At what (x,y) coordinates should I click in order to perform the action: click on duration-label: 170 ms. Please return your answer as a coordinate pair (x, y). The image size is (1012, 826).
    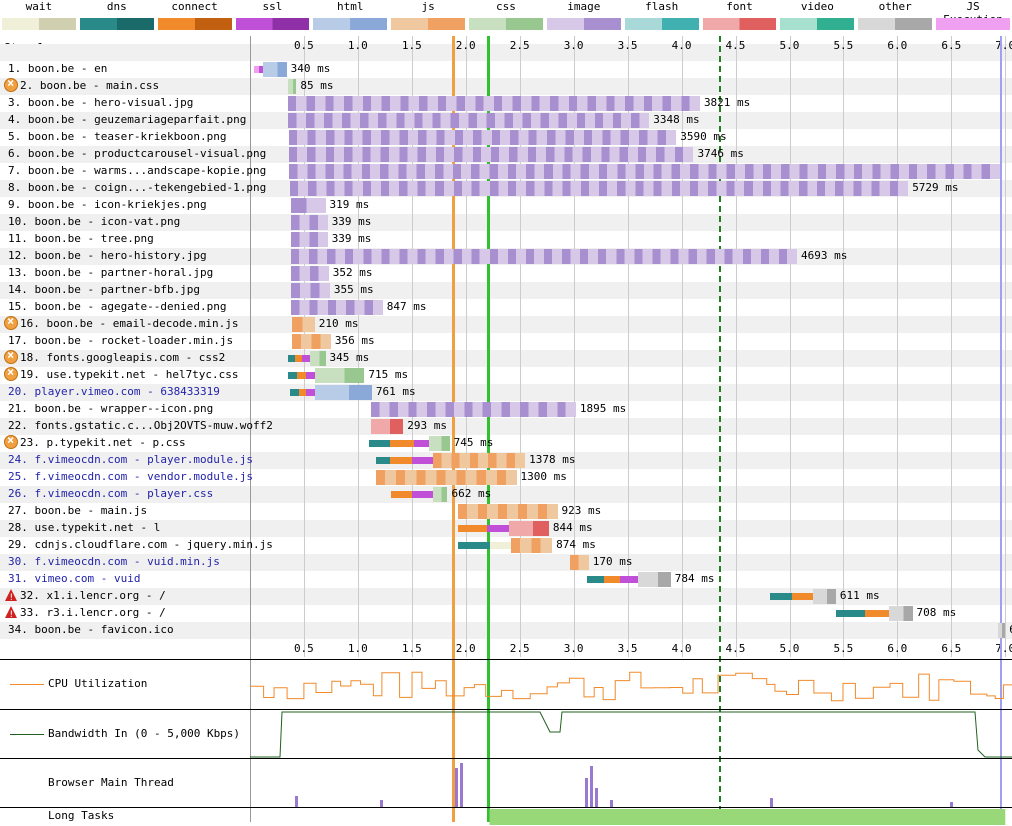
    Looking at the image, I should click on (612, 561).